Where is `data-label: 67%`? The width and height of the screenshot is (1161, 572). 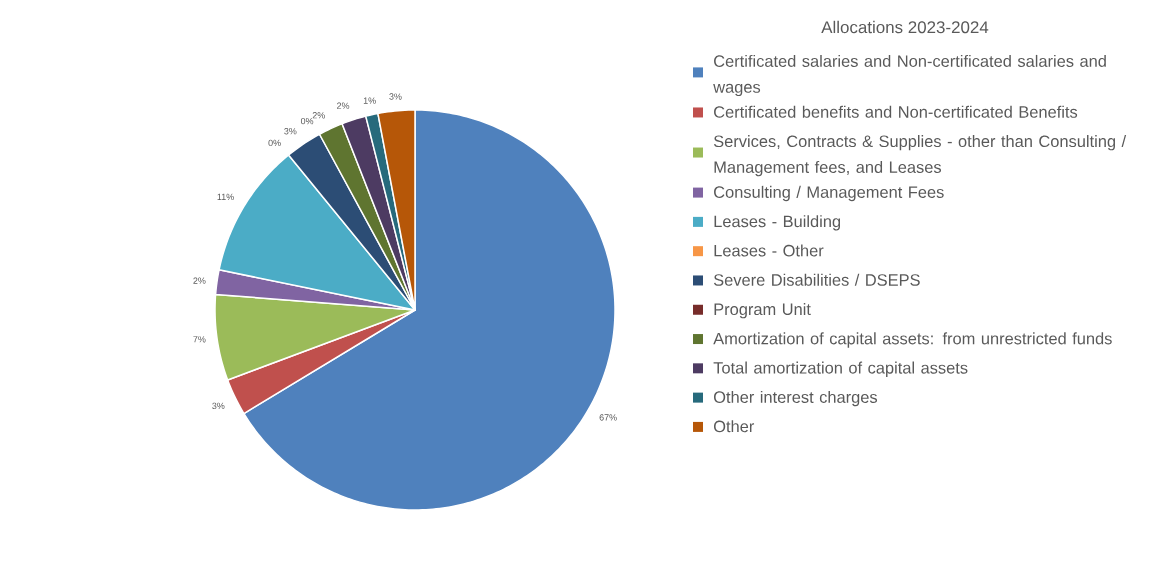 data-label: 67% is located at coordinates (608, 417).